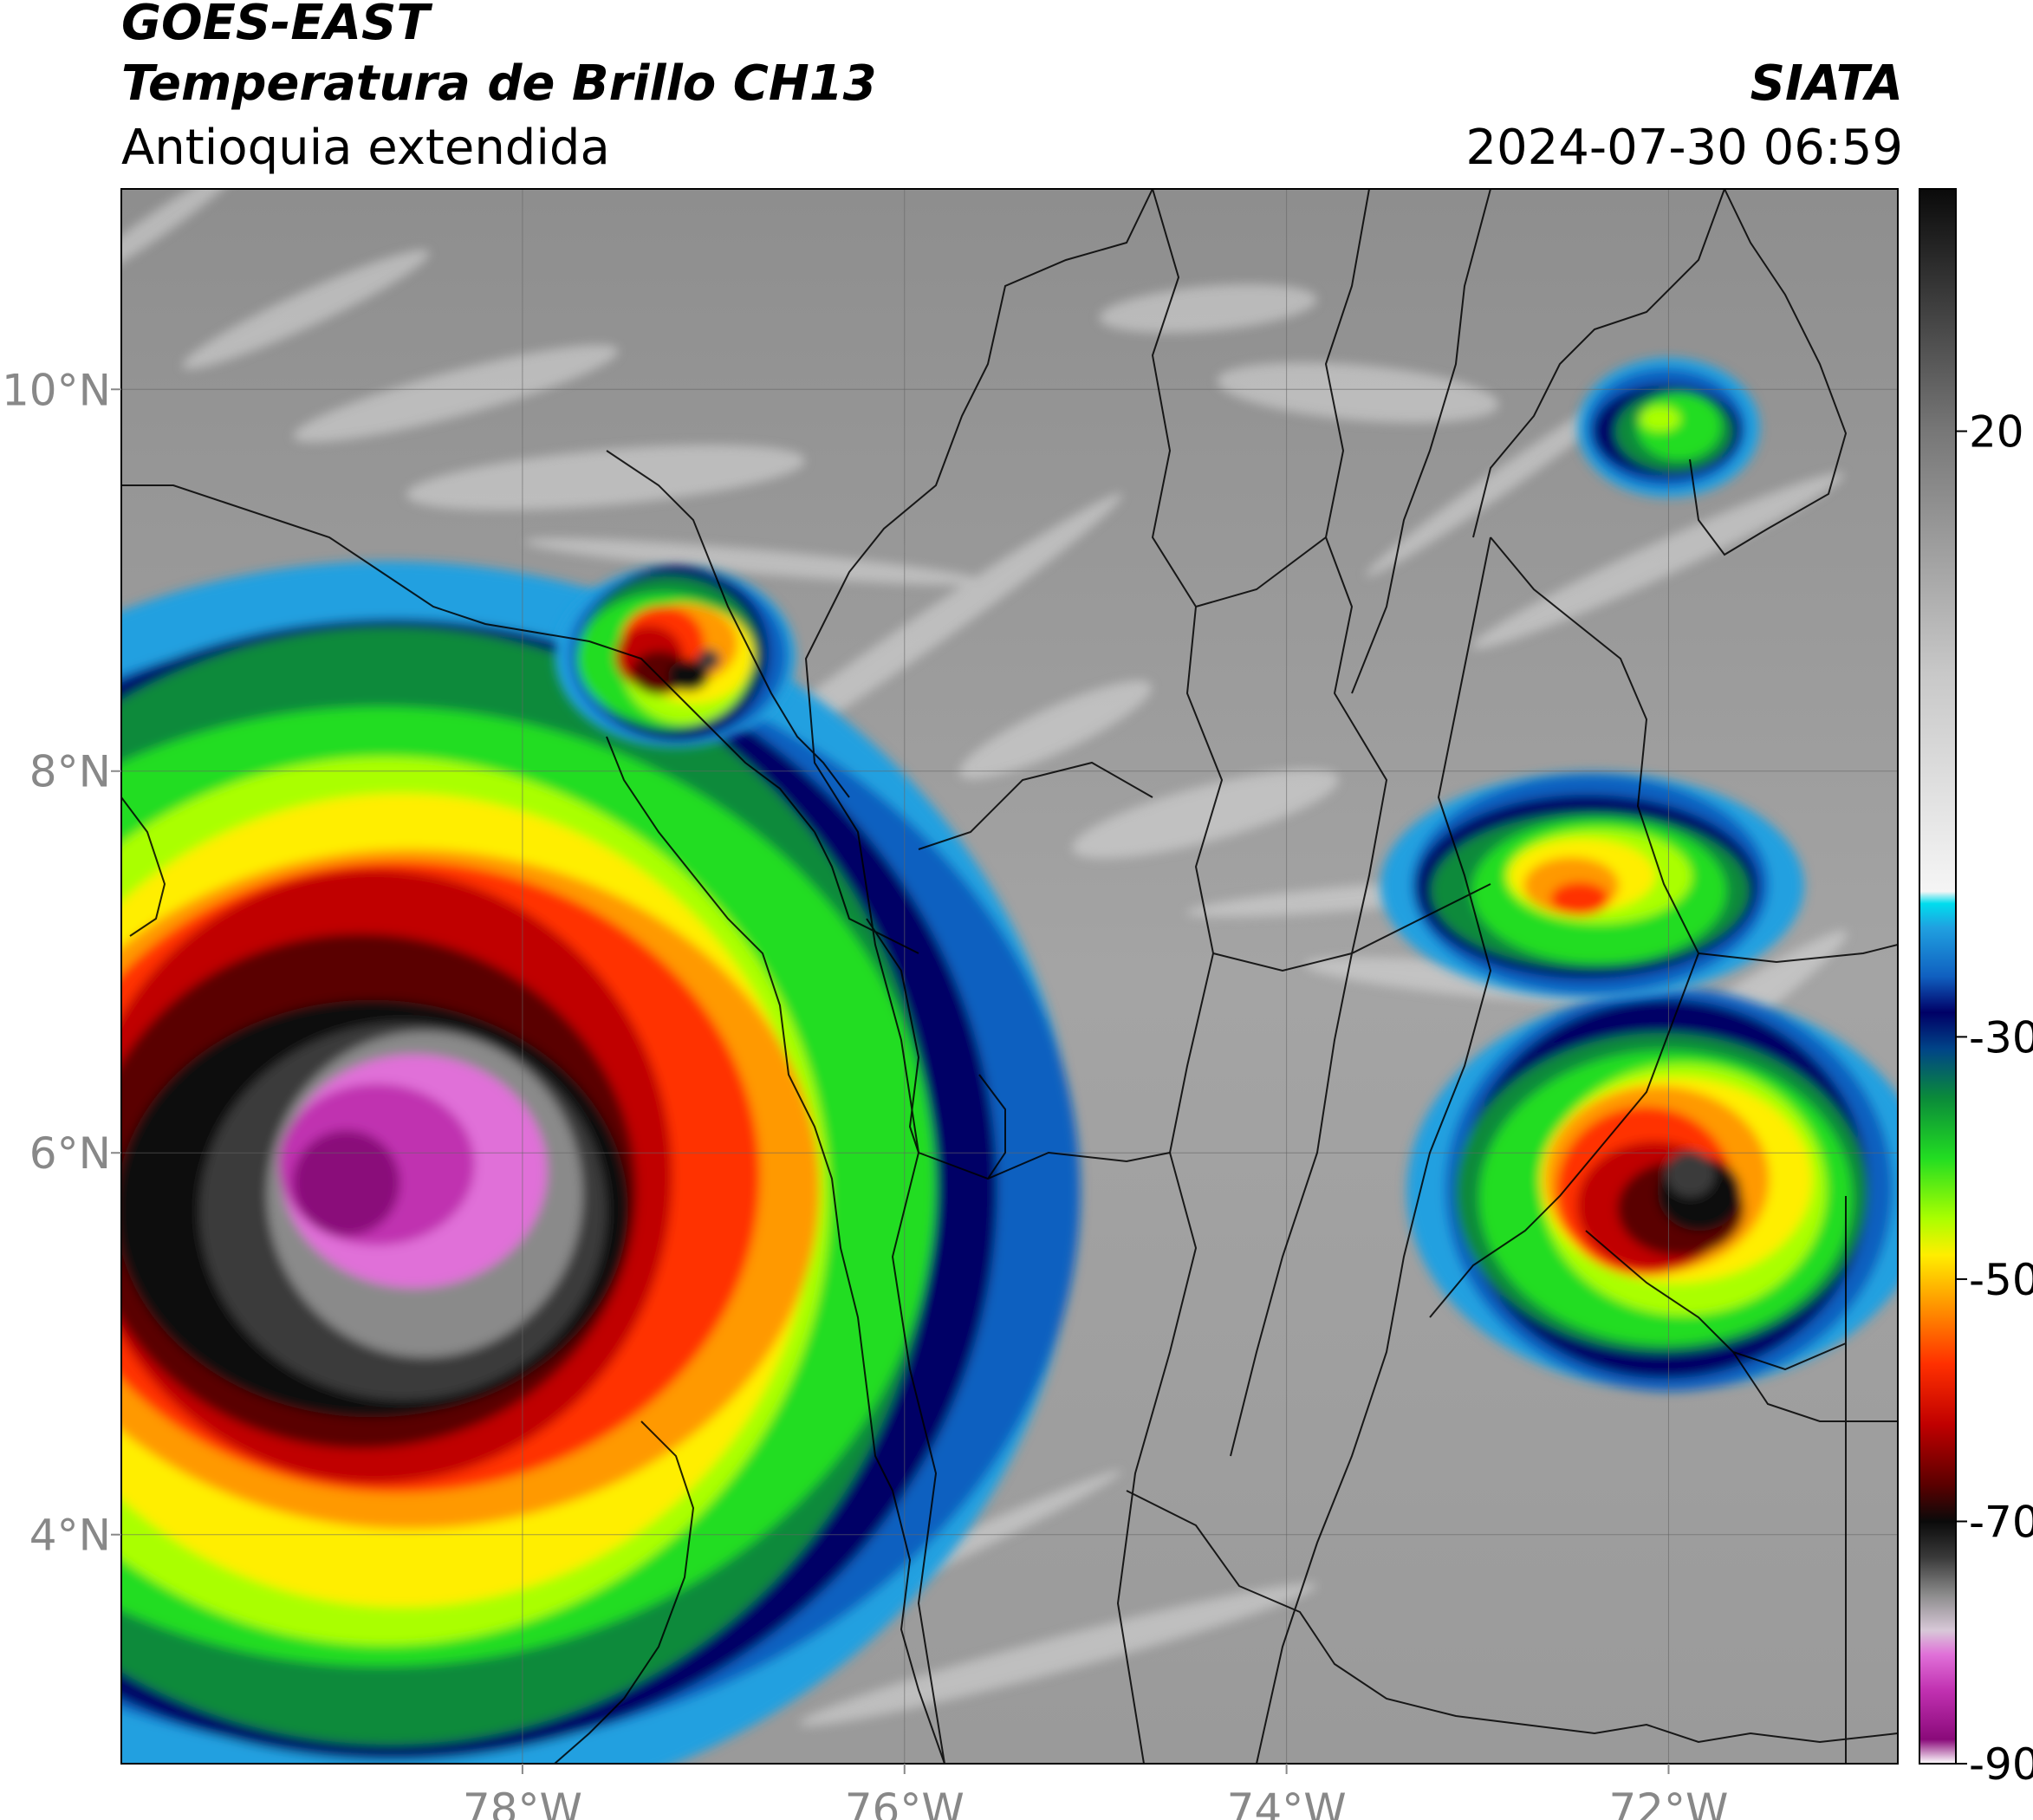 The width and height of the screenshot is (2033, 1820). I want to click on lat-tick-label: 4°N, so click(70, 1536).